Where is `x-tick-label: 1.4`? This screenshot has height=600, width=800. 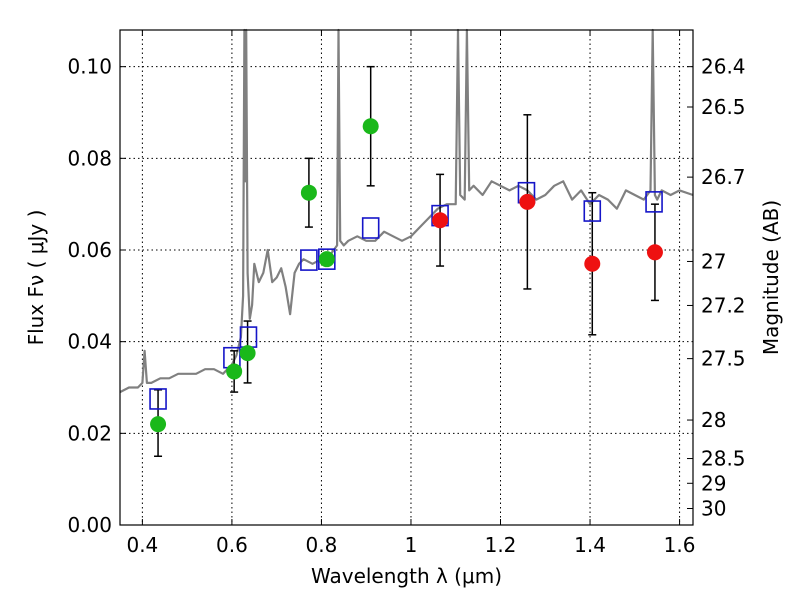
x-tick-label: 1.4 is located at coordinates (590, 545).